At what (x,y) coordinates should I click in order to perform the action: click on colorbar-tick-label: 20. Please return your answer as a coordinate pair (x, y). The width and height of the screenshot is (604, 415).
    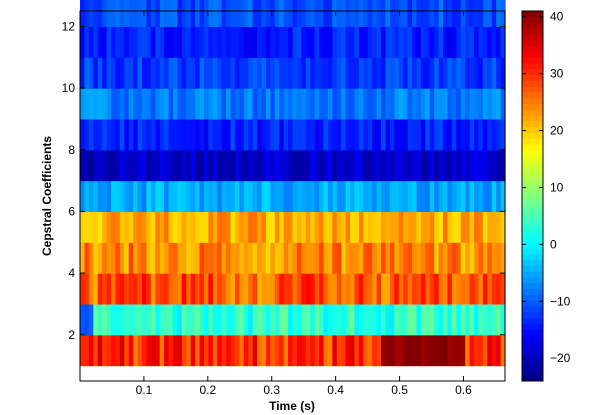
    Looking at the image, I should click on (557, 131).